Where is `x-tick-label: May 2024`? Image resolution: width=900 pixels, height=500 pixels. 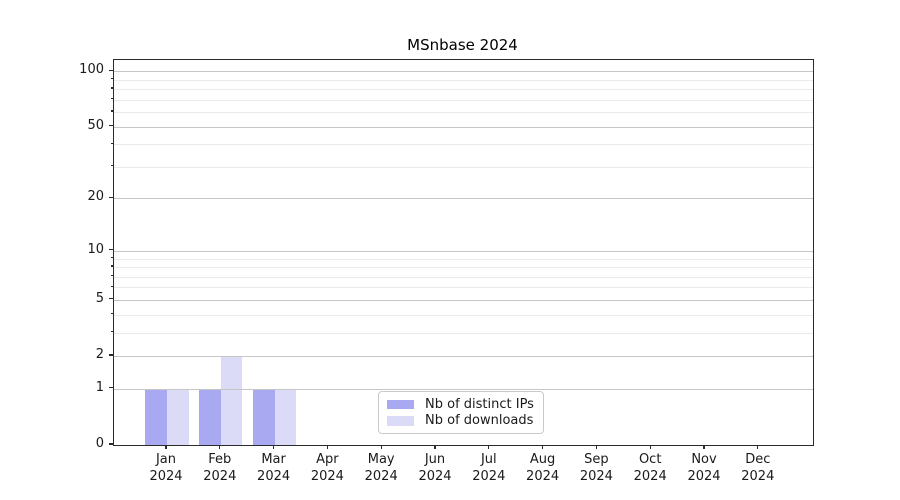 x-tick-label: May 2024 is located at coordinates (381, 468).